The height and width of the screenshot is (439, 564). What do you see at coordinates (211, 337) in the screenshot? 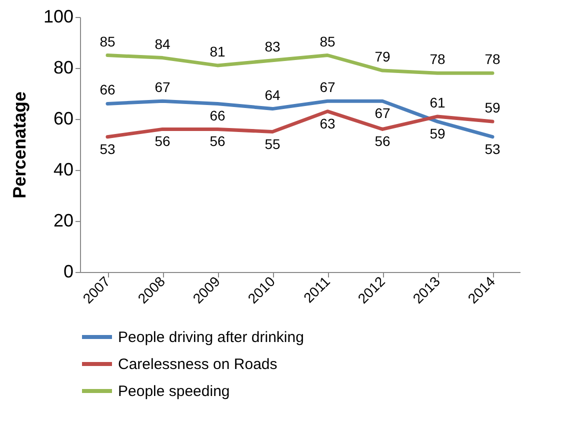
I see `legend-label: People driving after drinking` at bounding box center [211, 337].